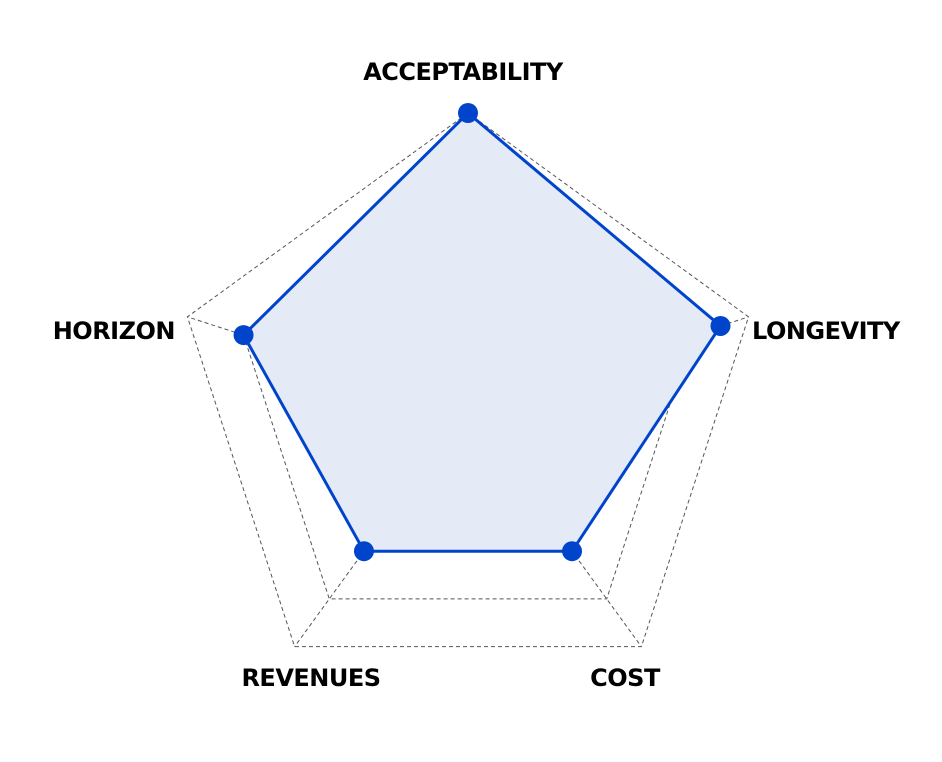  I want to click on axis-label-cost: COST, so click(625, 678).